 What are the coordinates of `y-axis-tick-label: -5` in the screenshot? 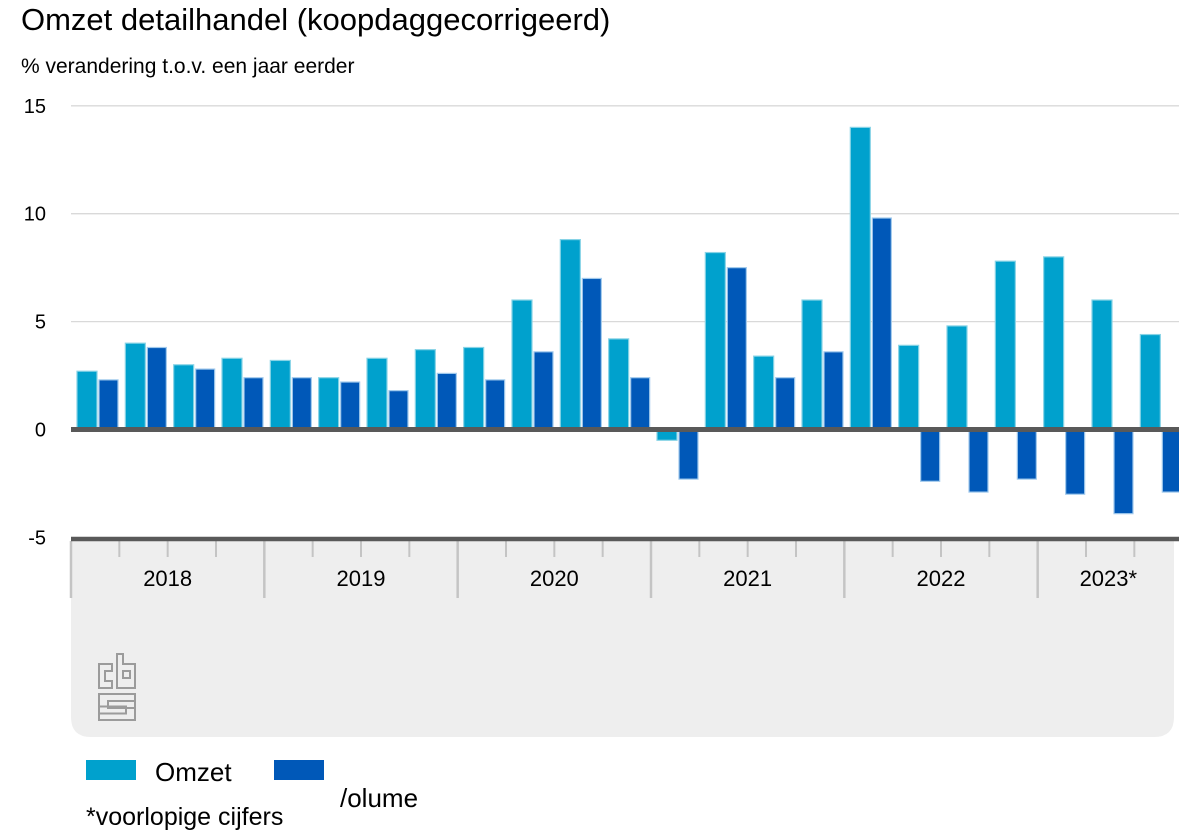 It's located at (37, 538).